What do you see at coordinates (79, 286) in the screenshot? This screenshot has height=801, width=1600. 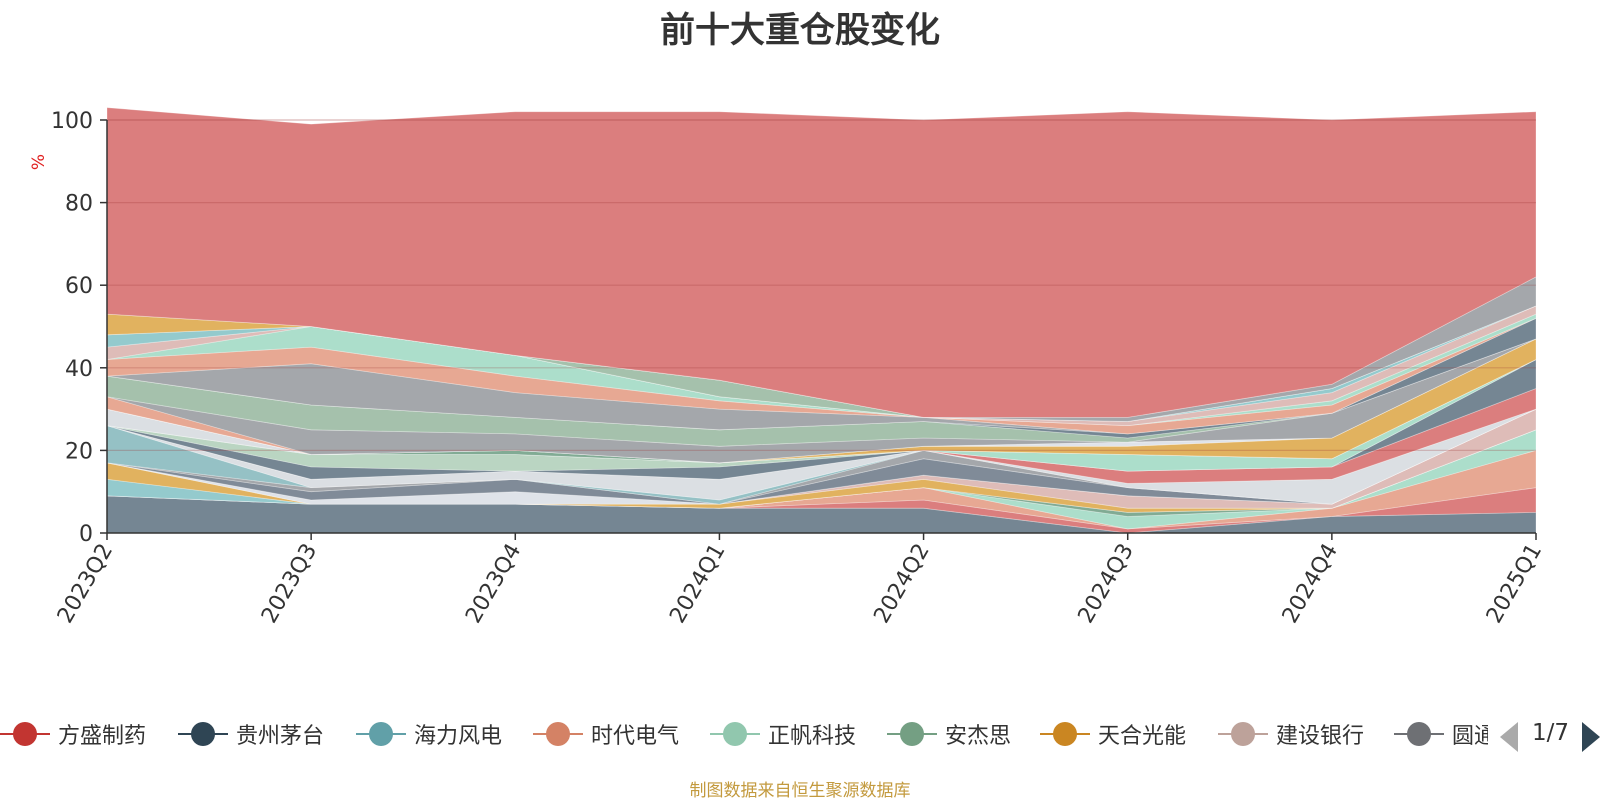 I see `y-tick-label: 60` at bounding box center [79, 286].